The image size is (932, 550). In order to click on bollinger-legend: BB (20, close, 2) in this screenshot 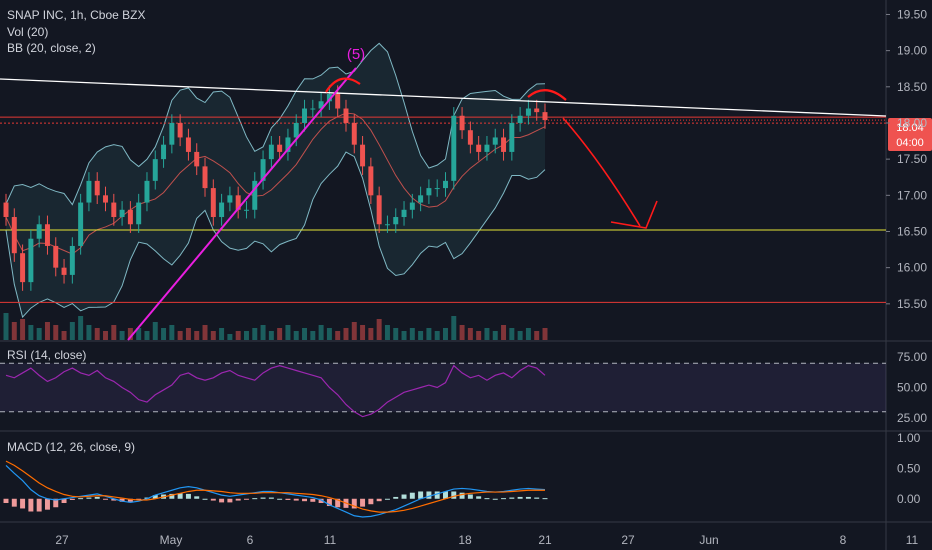, I will do `click(51, 48)`.